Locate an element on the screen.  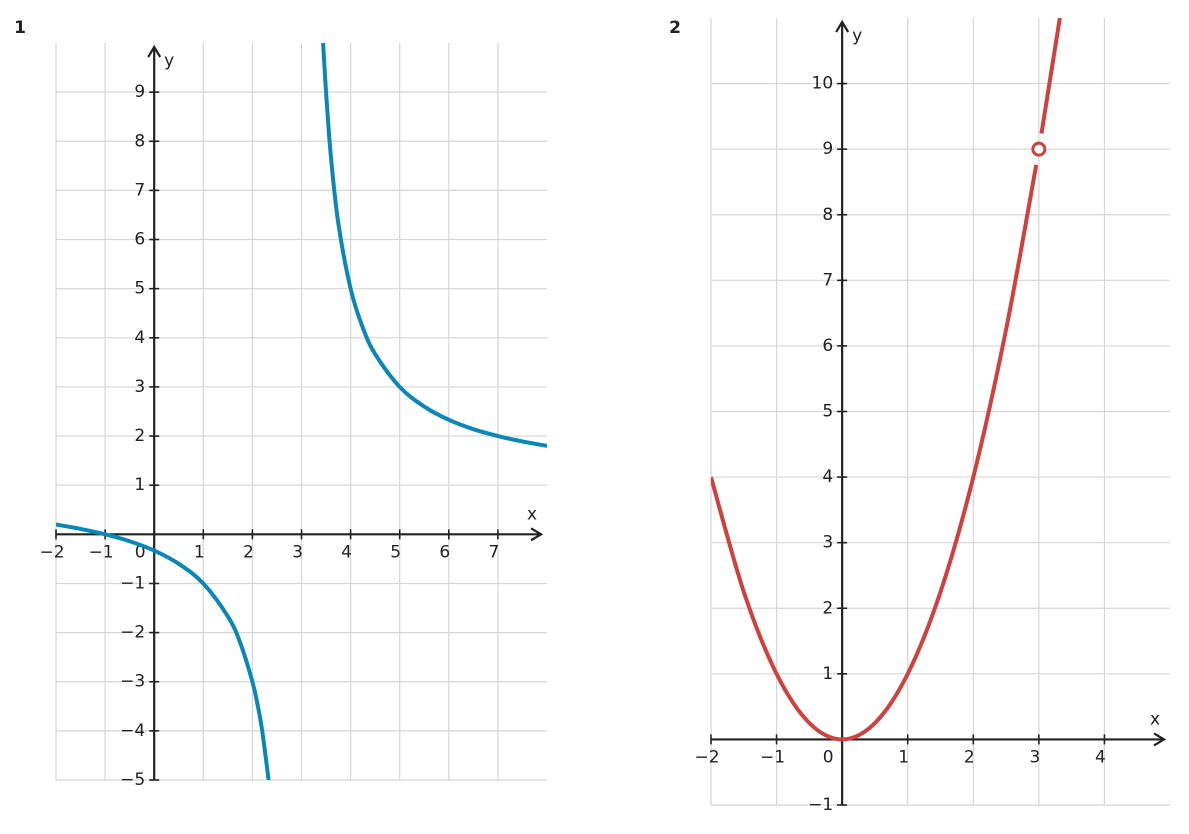
x-tick-label: 7 is located at coordinates (493, 552).